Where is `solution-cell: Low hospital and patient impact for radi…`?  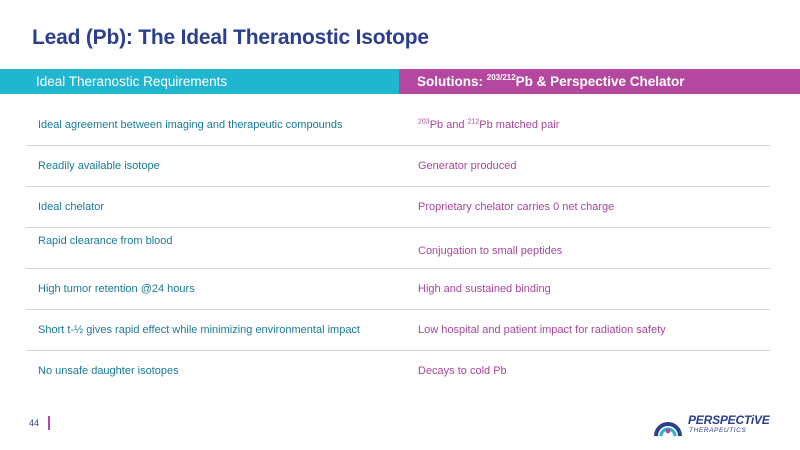
solution-cell: Low hospital and patient impact for radi… is located at coordinates (542, 330).